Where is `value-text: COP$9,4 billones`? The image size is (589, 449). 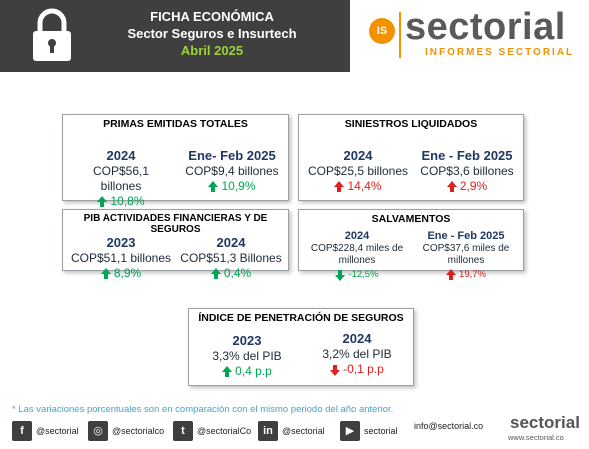
value-text: COP$9,4 billones is located at coordinates (232, 171).